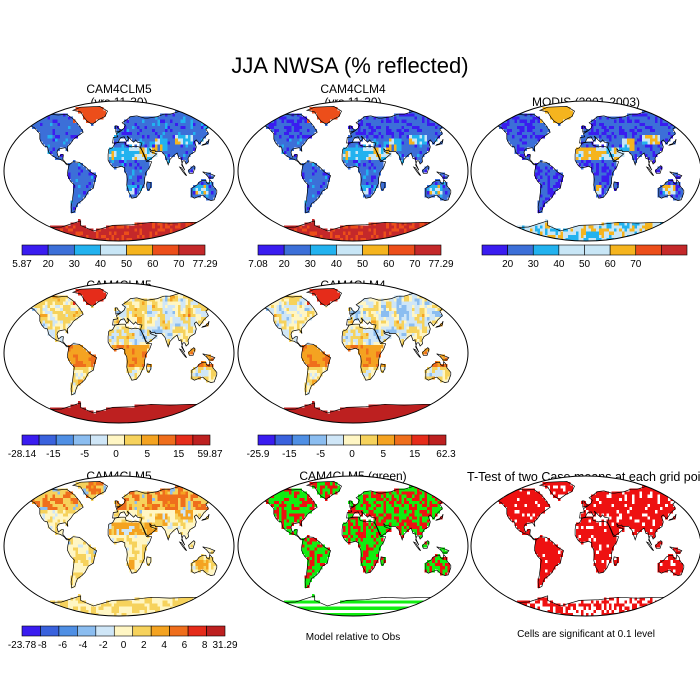  Describe the element at coordinates (115, 257) in the screenshot. I see `p1-colorbar: 5.87 20 30 40 50 60 70 77.29` at that location.